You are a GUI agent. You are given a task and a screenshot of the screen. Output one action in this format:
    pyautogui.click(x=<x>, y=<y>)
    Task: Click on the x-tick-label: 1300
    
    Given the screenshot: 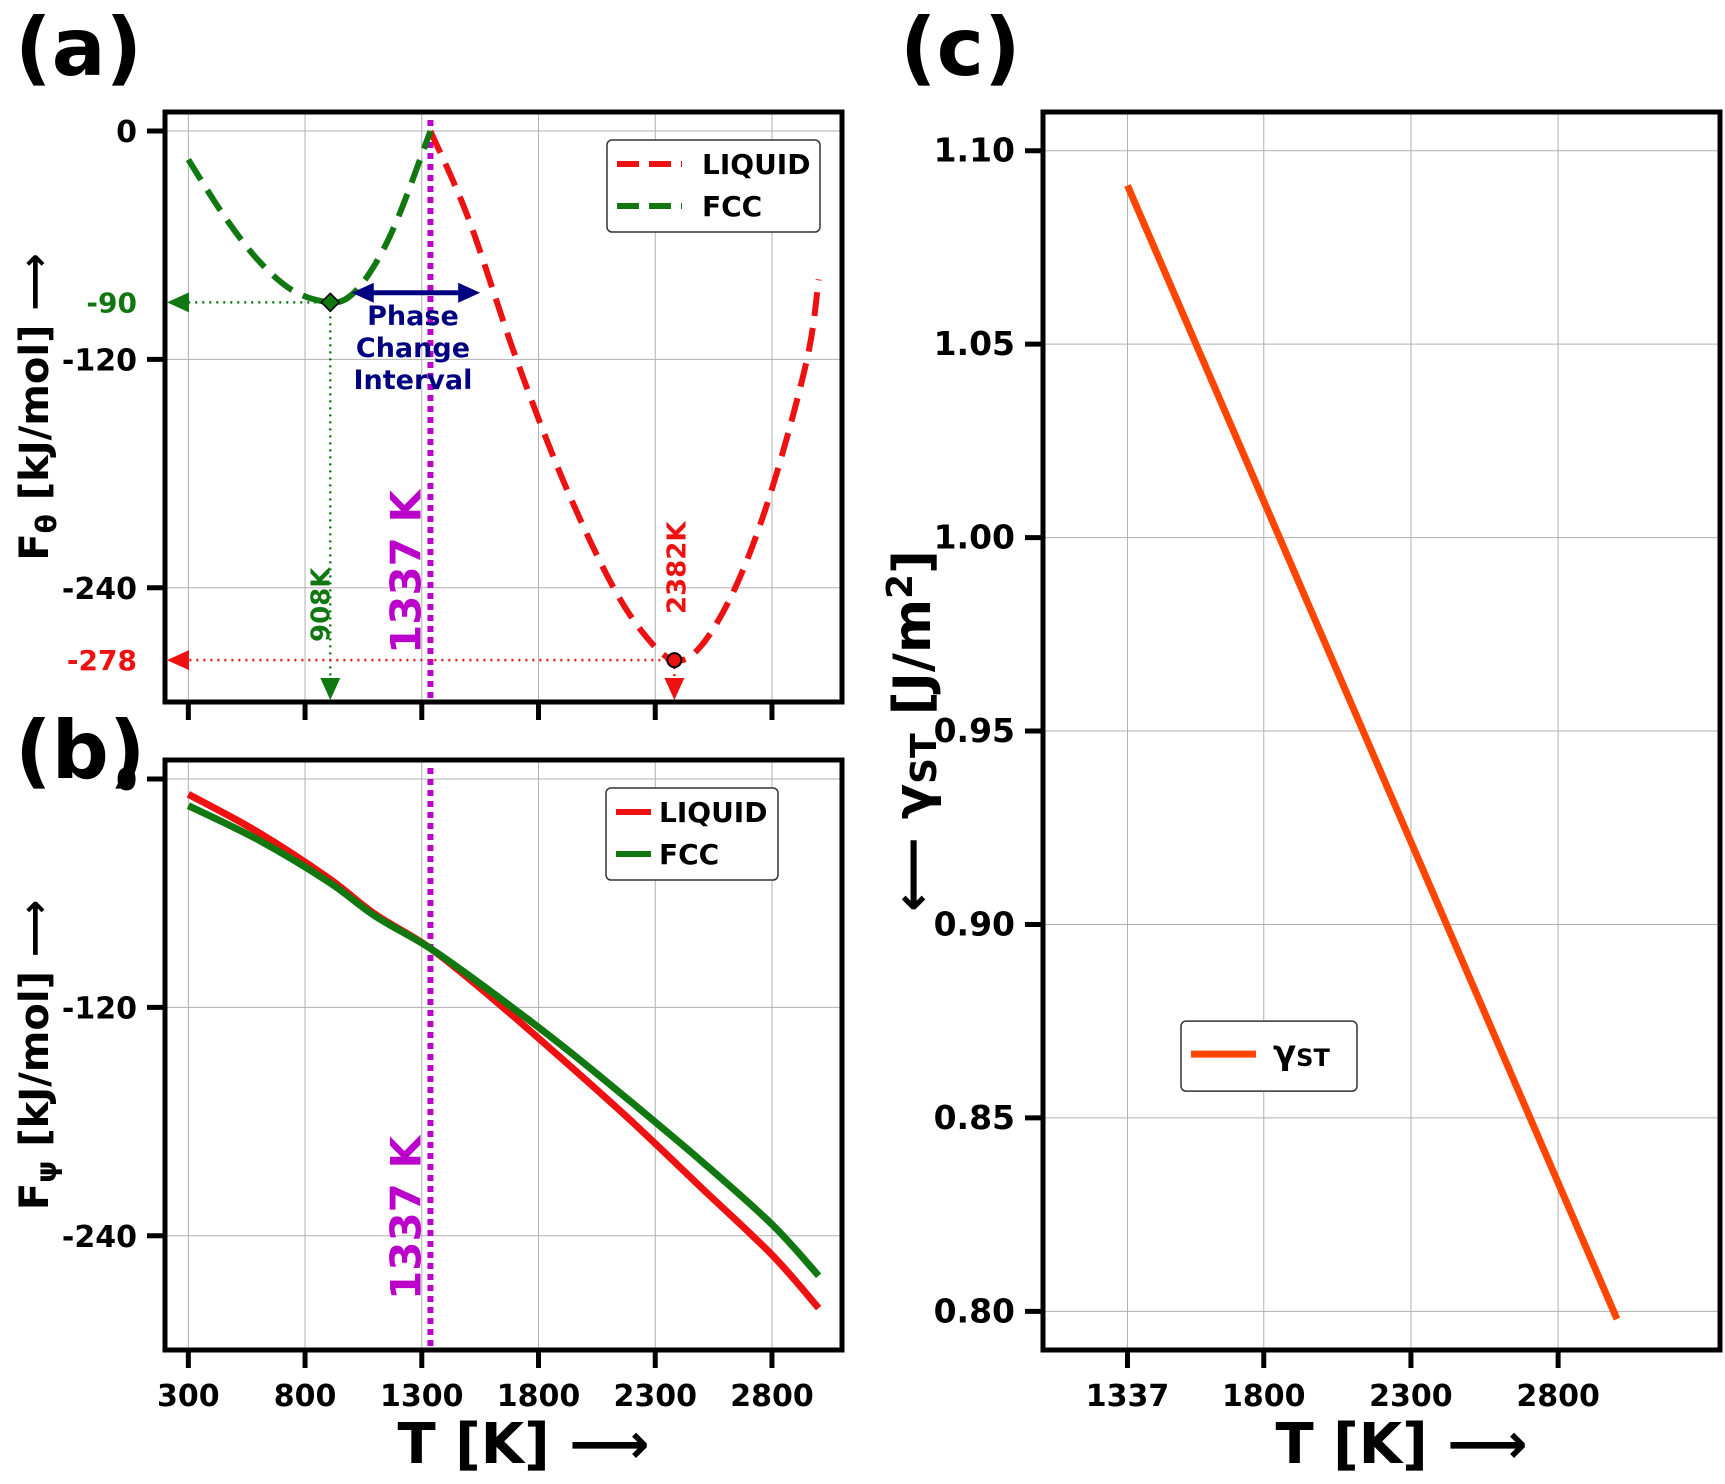 What is the action you would take?
    pyautogui.click(x=422, y=1396)
    